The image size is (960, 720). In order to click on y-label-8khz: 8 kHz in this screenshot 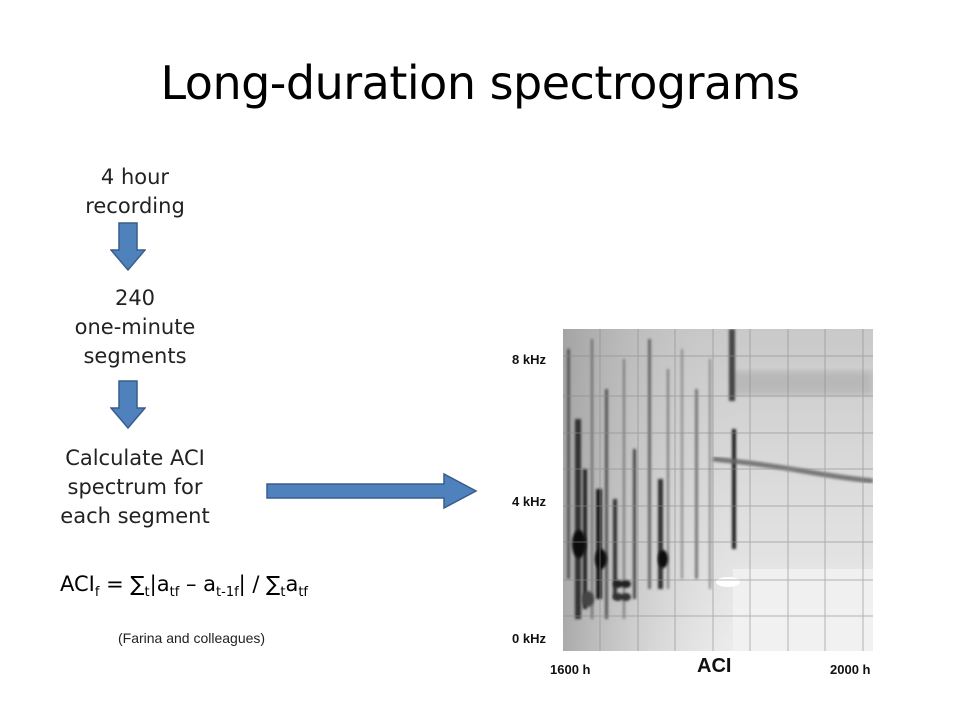, I will do `click(529, 359)`.